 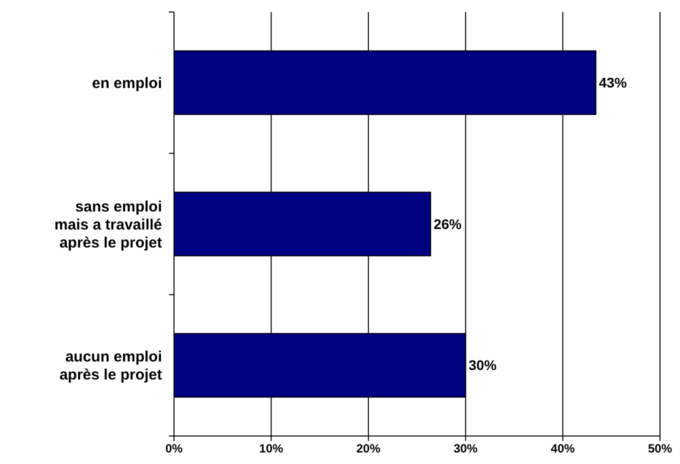 What do you see at coordinates (127, 83) in the screenshot?
I see `y-tick-label: en emploi` at bounding box center [127, 83].